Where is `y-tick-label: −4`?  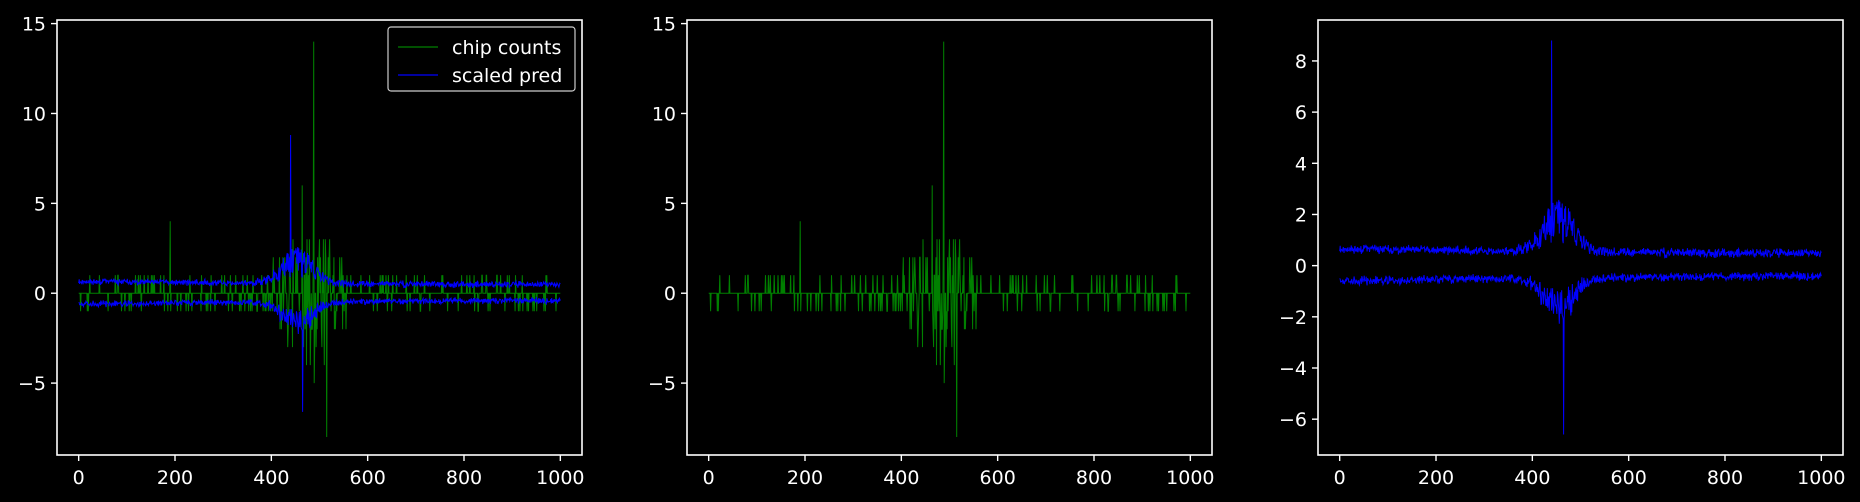 y-tick-label: −4 is located at coordinates (1293, 369).